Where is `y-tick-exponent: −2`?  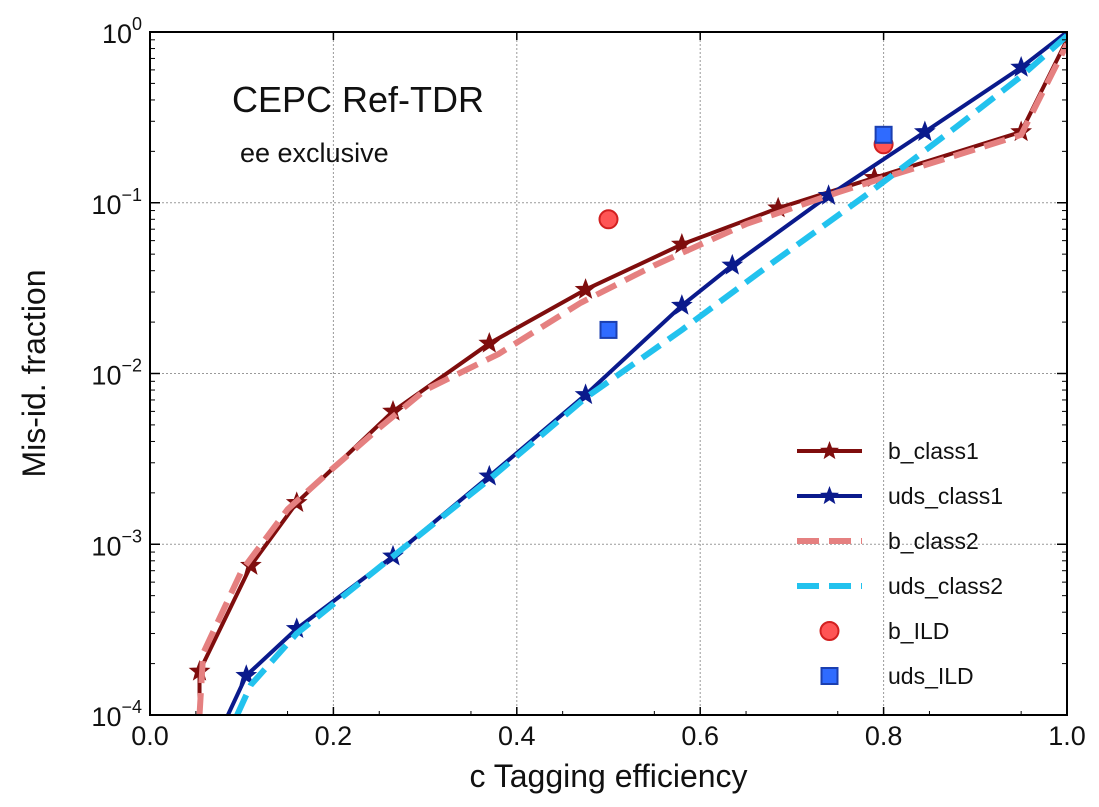
y-tick-exponent: −2 is located at coordinates (131, 366).